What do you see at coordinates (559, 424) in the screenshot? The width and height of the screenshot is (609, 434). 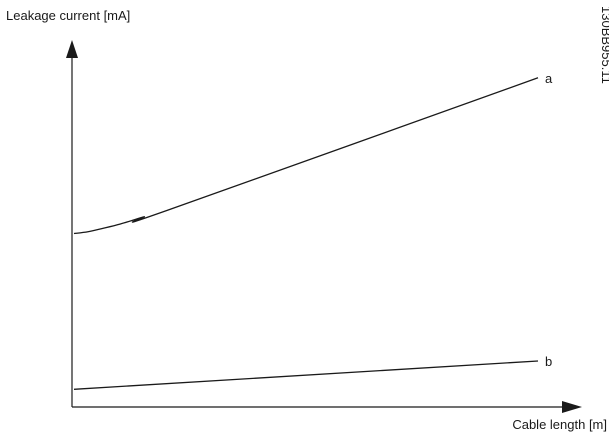 I see `x-axis-label: Cable length [m]` at bounding box center [559, 424].